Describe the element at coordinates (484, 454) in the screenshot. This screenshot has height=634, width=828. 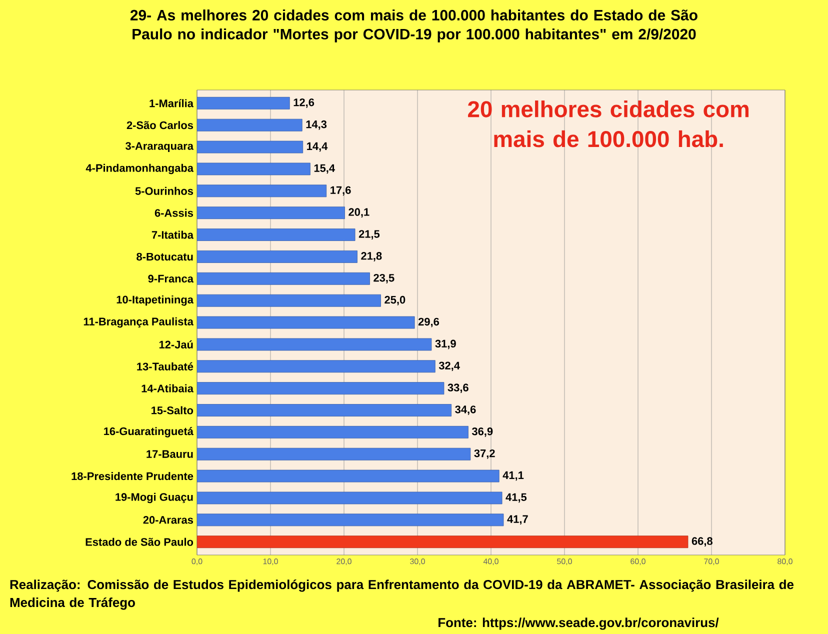
I see `data-label: 37,2` at that location.